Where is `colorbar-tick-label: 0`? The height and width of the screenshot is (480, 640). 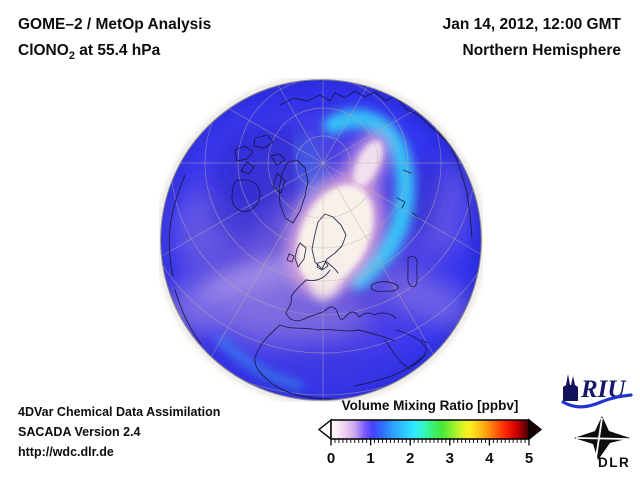
colorbar-tick-label: 0 is located at coordinates (331, 458).